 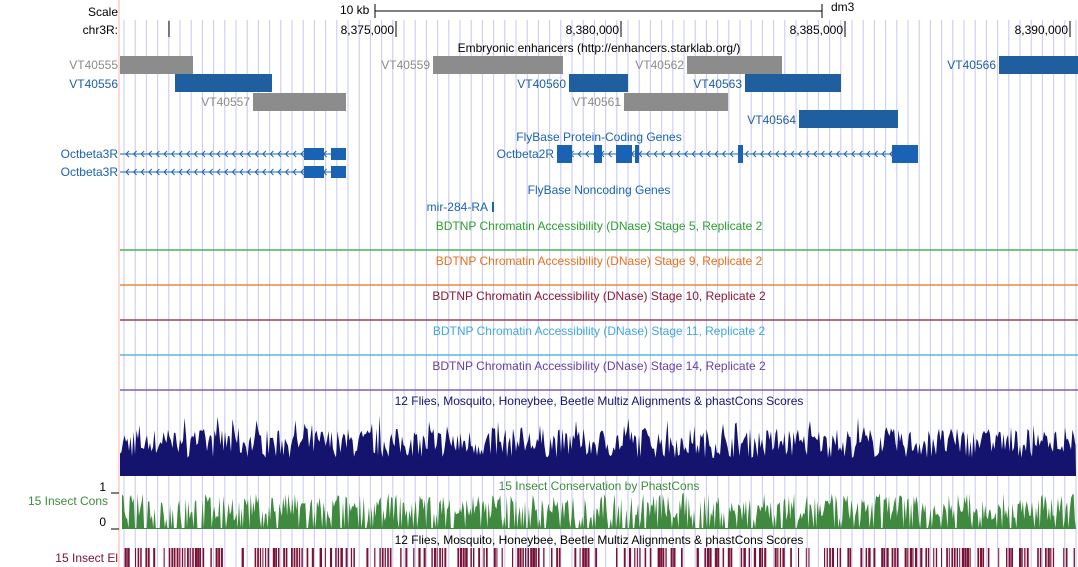 I want to click on enhancer-label: VT40566, so click(x=971, y=65).